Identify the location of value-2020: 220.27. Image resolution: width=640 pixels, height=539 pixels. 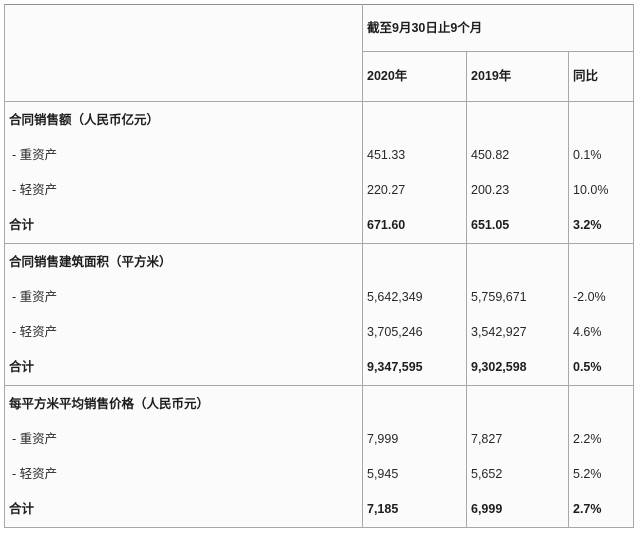
(414, 190).